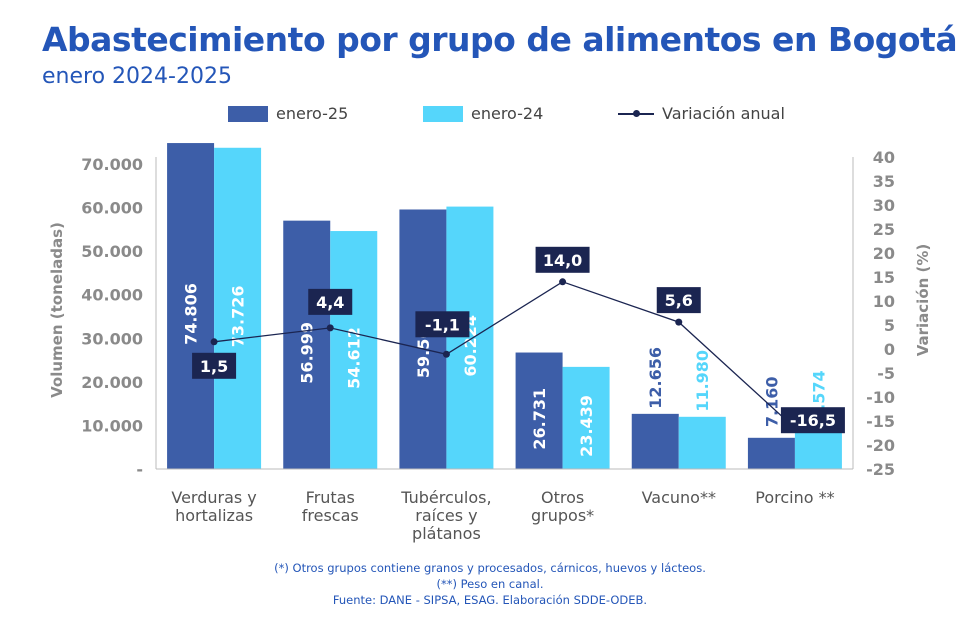 The width and height of the screenshot is (980, 625). Describe the element at coordinates (312, 113) in the screenshot. I see `legend-label-series1: enero-25` at that location.